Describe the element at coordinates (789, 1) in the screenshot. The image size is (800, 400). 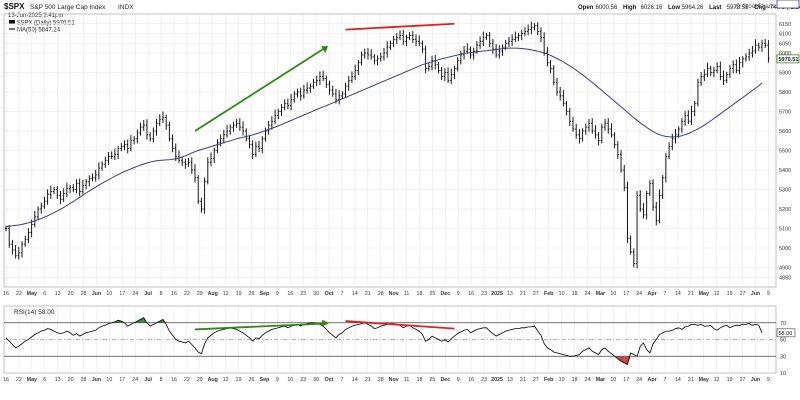
I see `ma-last-label: 5847.24` at that location.